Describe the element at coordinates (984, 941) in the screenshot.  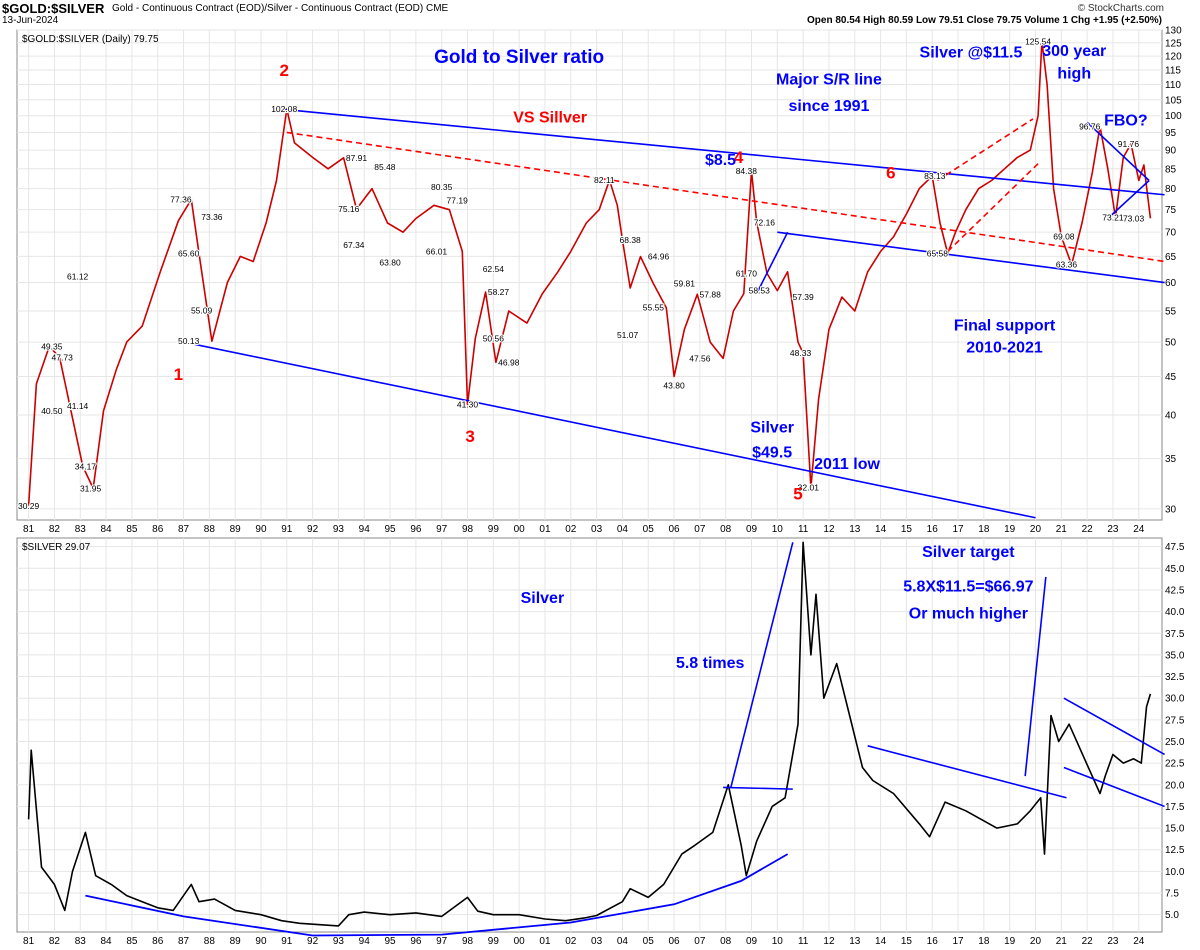
I see `silver-x-tick-label: 18` at that location.